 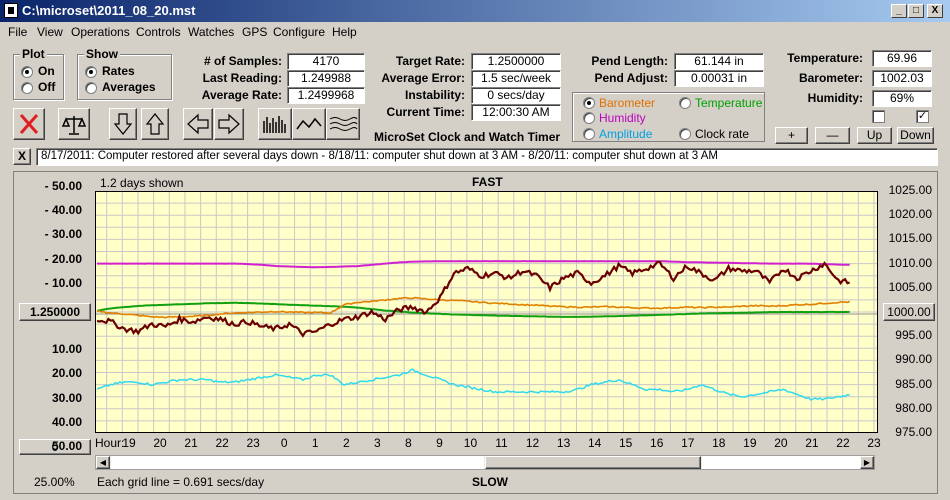 What do you see at coordinates (516, 112) in the screenshot?
I see `current-time-field: 12:00:30 AM` at bounding box center [516, 112].